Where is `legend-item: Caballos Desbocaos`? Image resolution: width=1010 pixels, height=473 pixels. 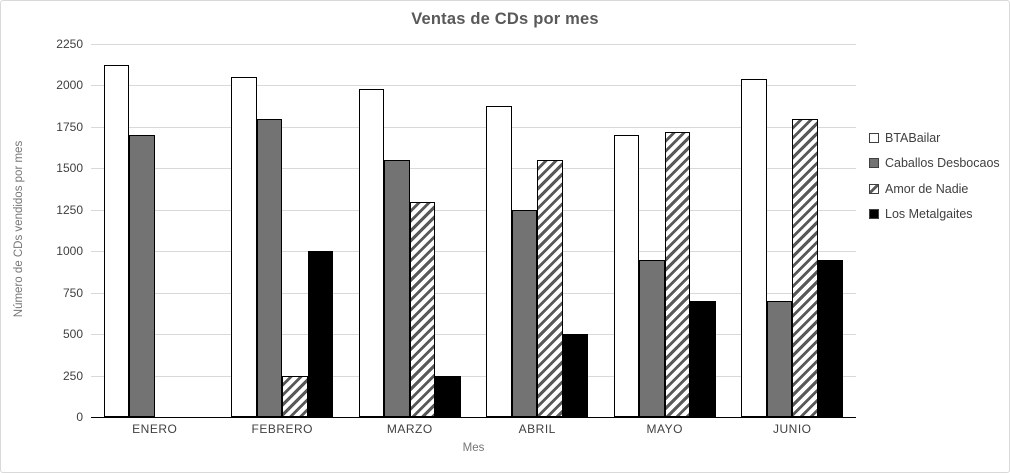 legend-item: Caballos Desbocaos is located at coordinates (934, 164).